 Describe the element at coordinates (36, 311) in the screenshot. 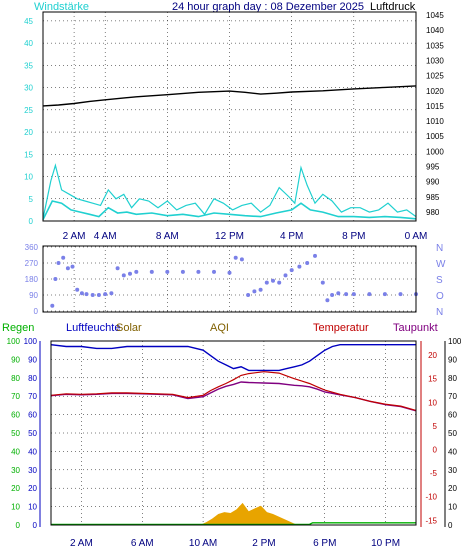

I see `direction-tick-label: 0` at that location.